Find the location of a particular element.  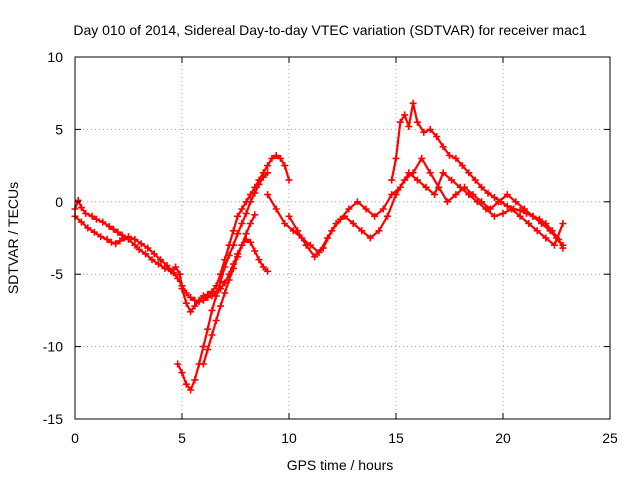

y-axis-label: SDTVAR / TECUs is located at coordinates (13, 238).